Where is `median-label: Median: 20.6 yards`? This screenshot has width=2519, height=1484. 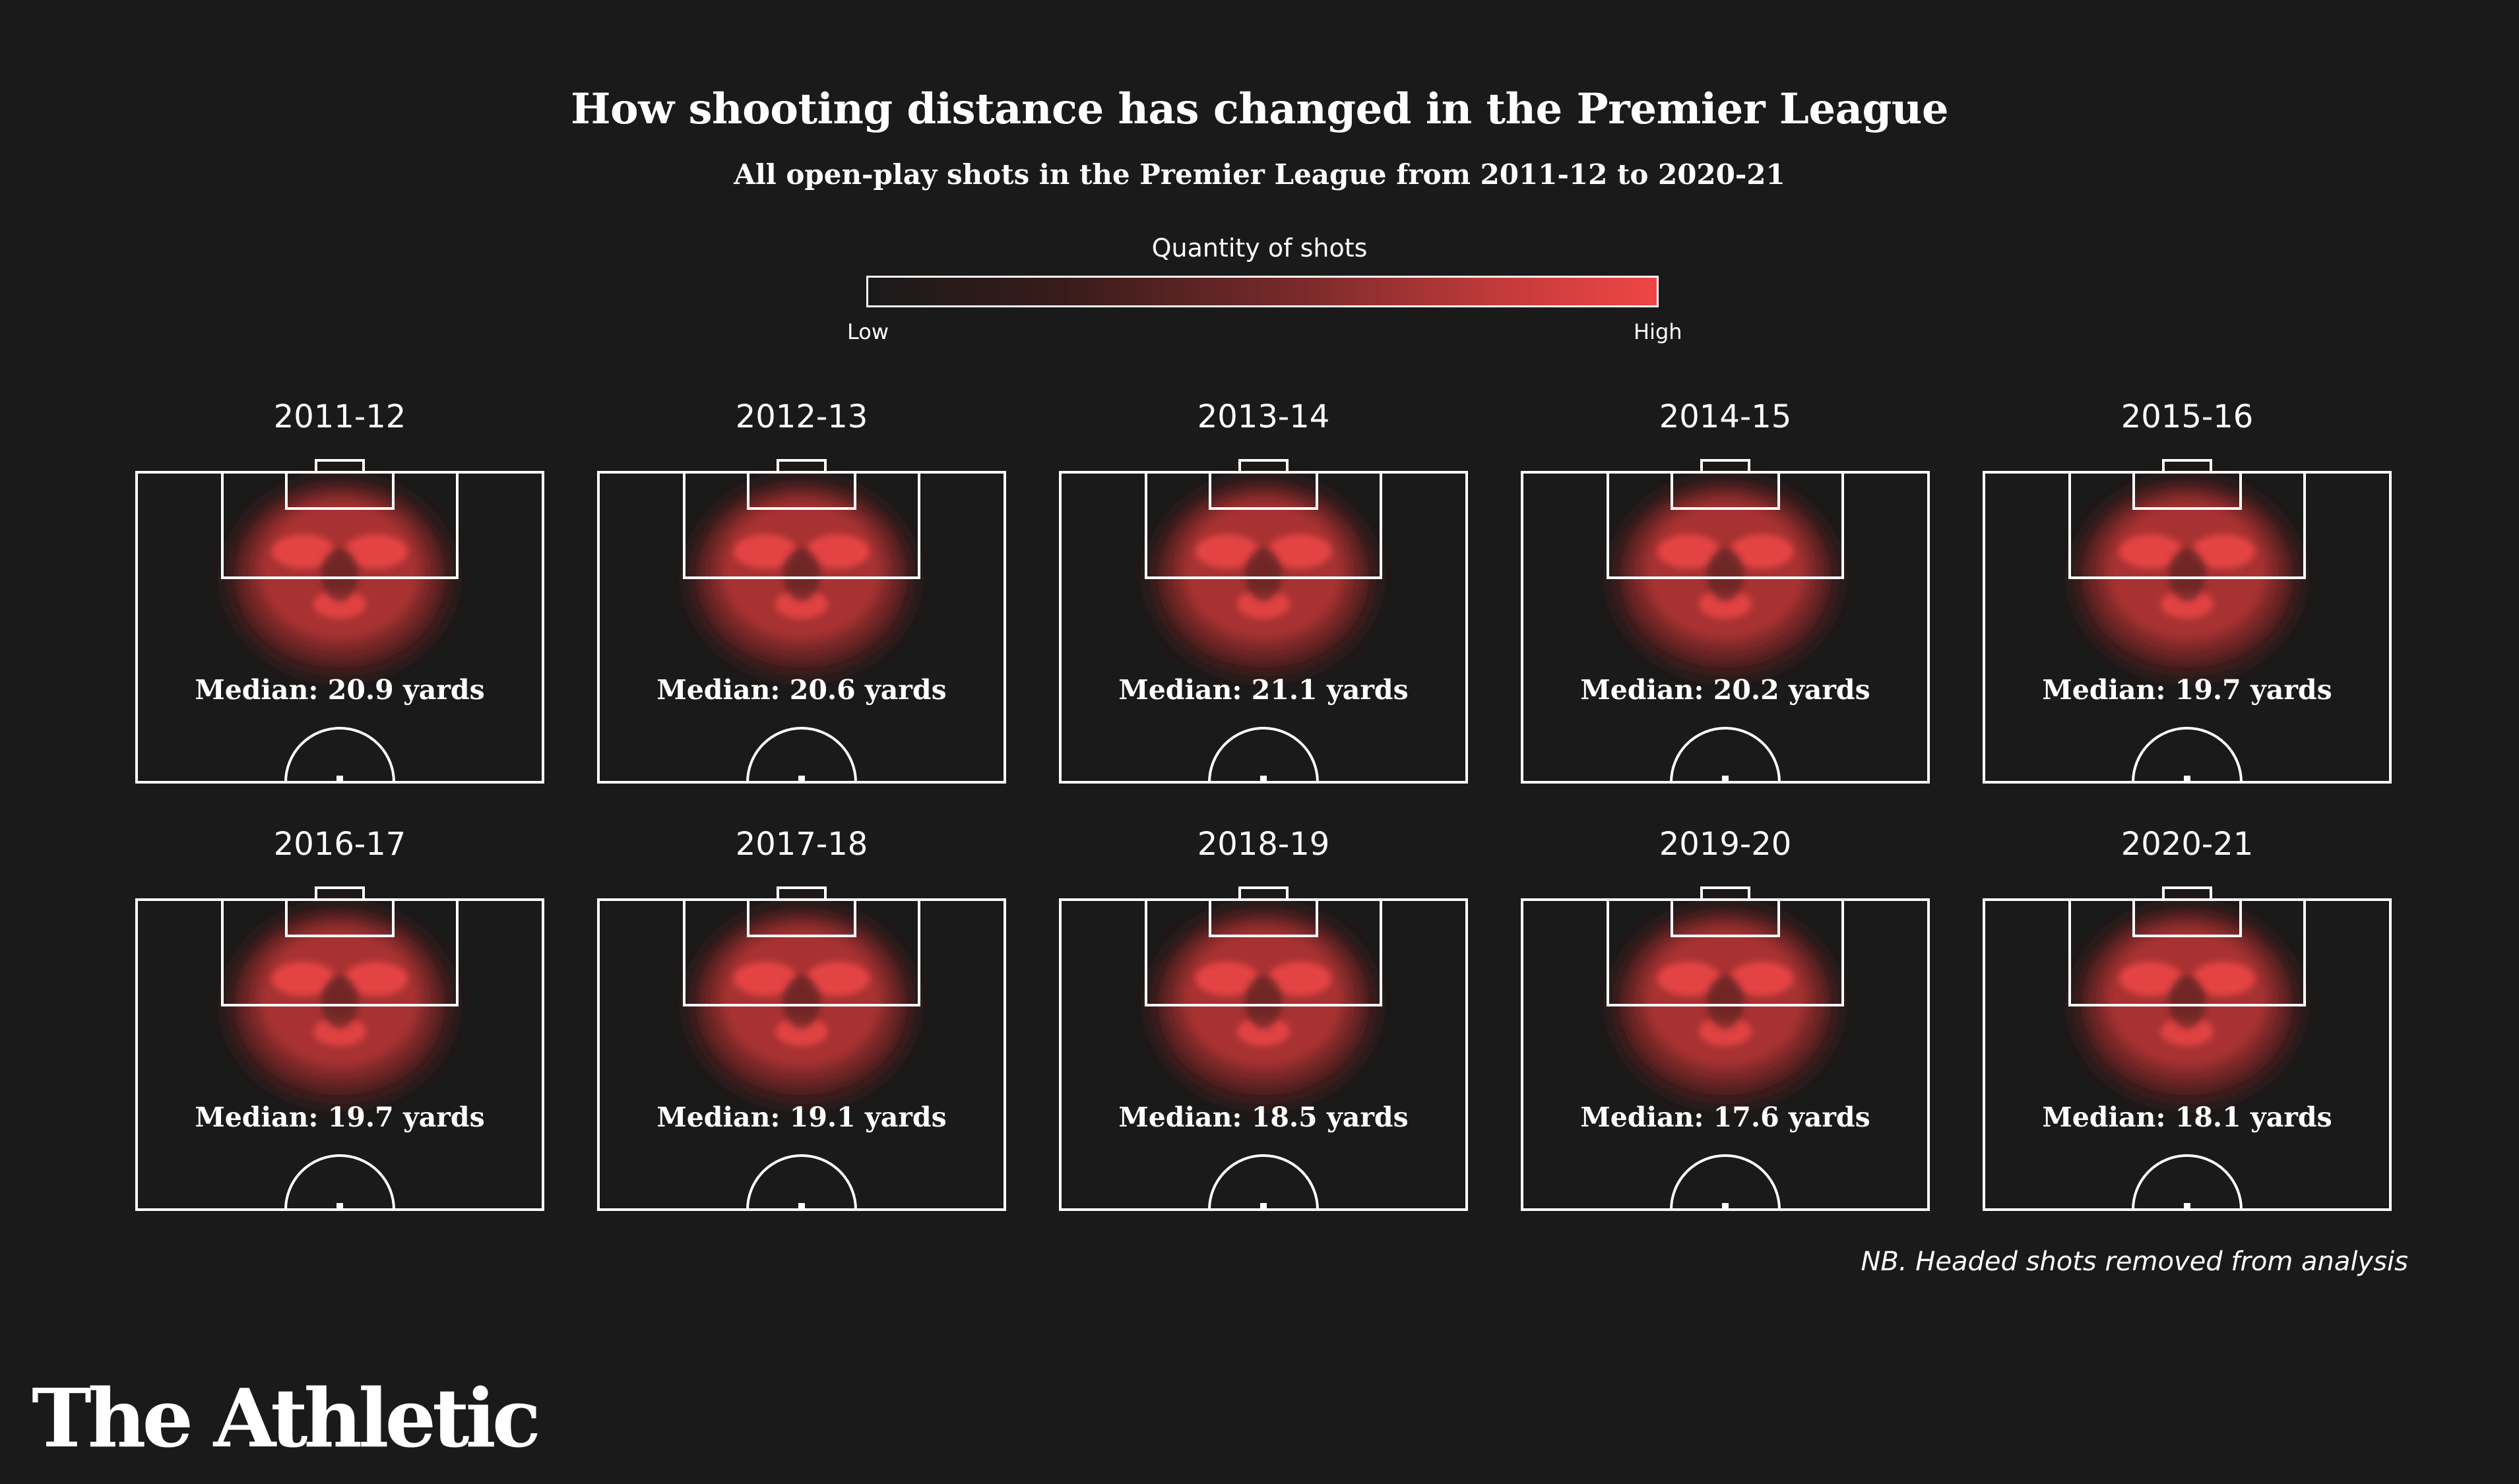 median-label: Median: 20.6 yards is located at coordinates (801, 690).